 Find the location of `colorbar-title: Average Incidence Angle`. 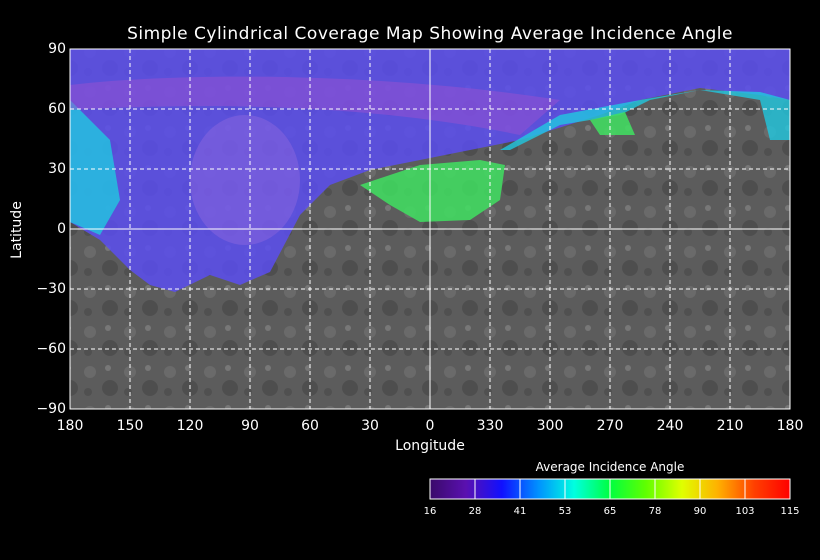

colorbar-title: Average Incidence Angle is located at coordinates (610, 467).